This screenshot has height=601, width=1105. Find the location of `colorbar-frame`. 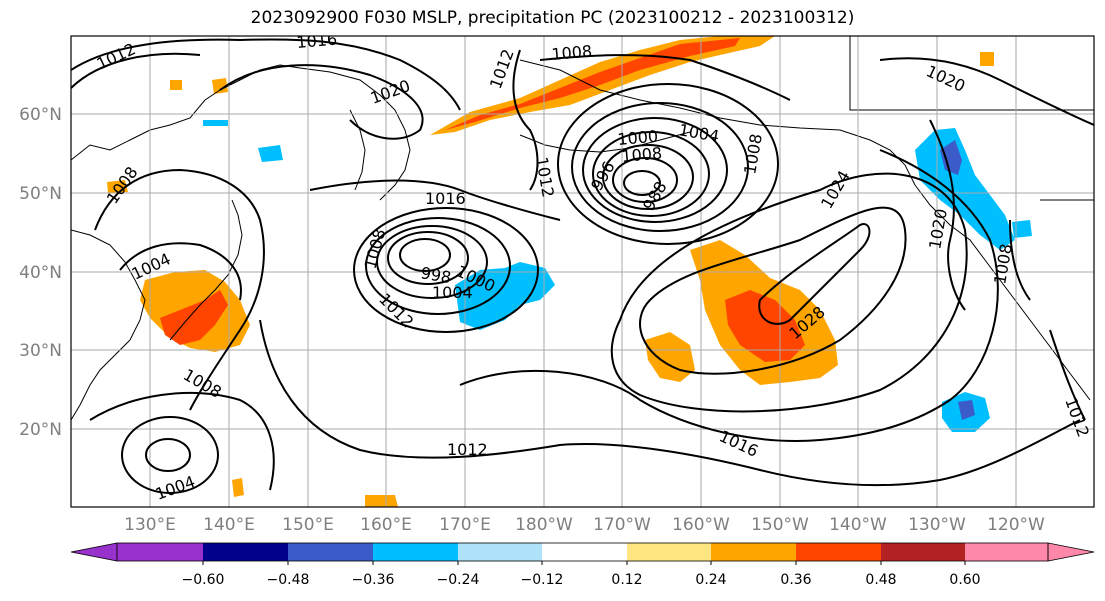

colorbar-frame is located at coordinates (582, 552).